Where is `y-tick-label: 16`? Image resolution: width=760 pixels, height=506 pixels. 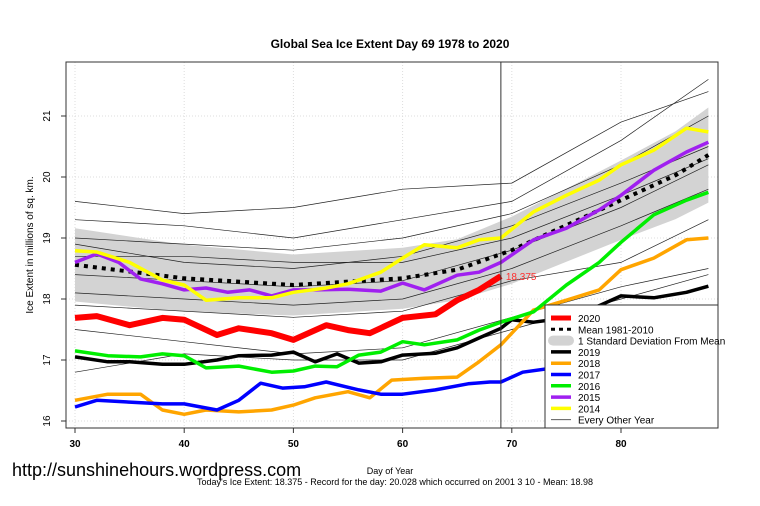
y-tick-label: 16 is located at coordinates (47, 421).